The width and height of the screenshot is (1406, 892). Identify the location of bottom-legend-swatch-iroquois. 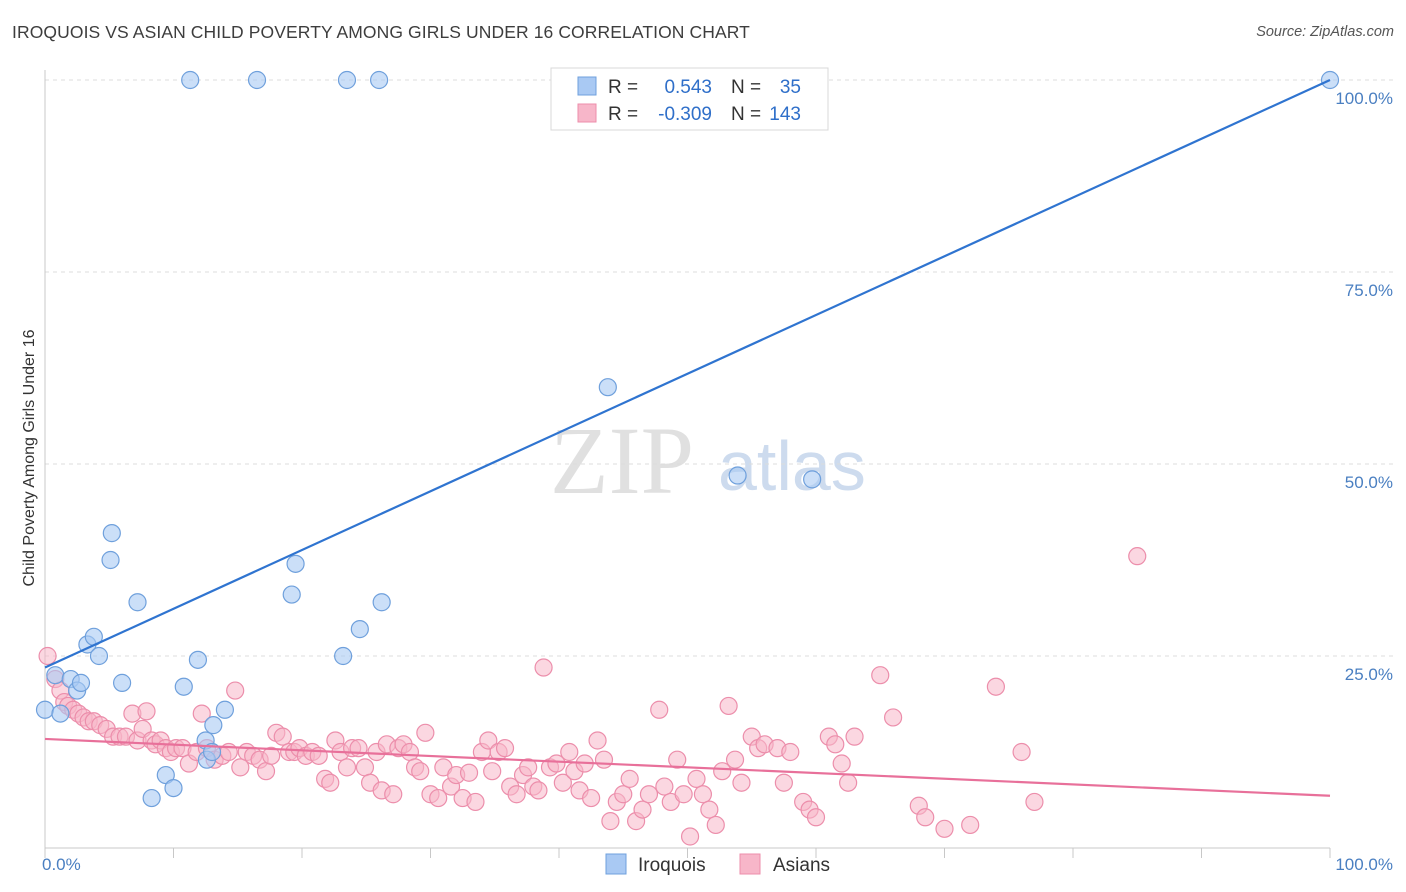
(616, 864).